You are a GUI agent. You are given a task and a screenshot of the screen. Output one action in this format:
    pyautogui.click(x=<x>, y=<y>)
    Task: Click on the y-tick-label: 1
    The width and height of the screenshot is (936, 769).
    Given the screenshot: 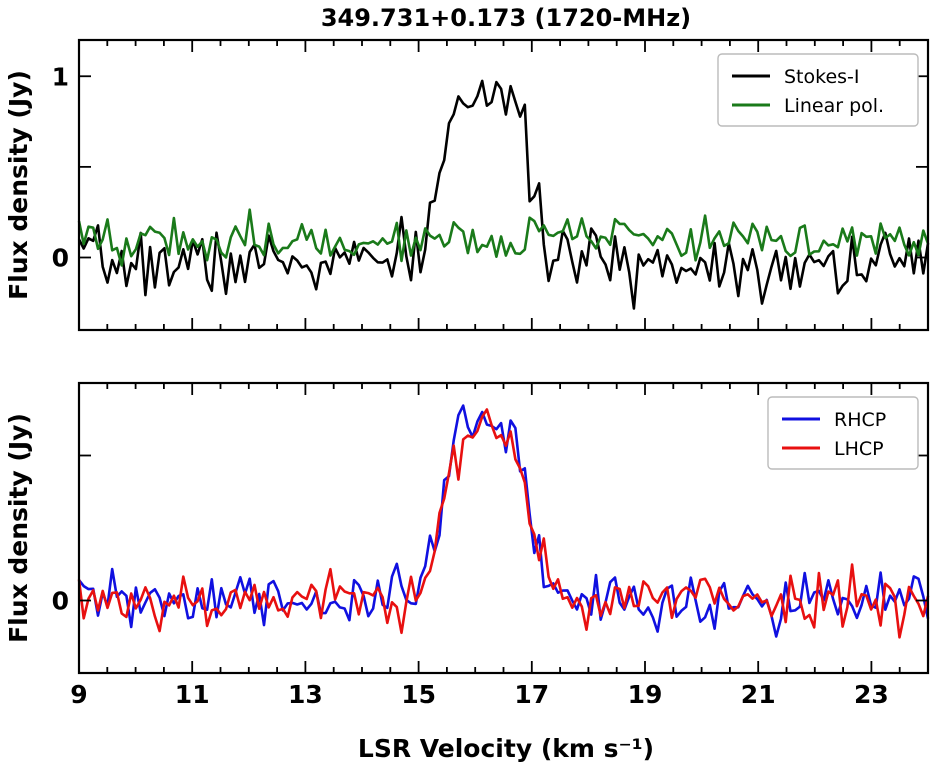 What is the action you would take?
    pyautogui.click(x=60, y=76)
    